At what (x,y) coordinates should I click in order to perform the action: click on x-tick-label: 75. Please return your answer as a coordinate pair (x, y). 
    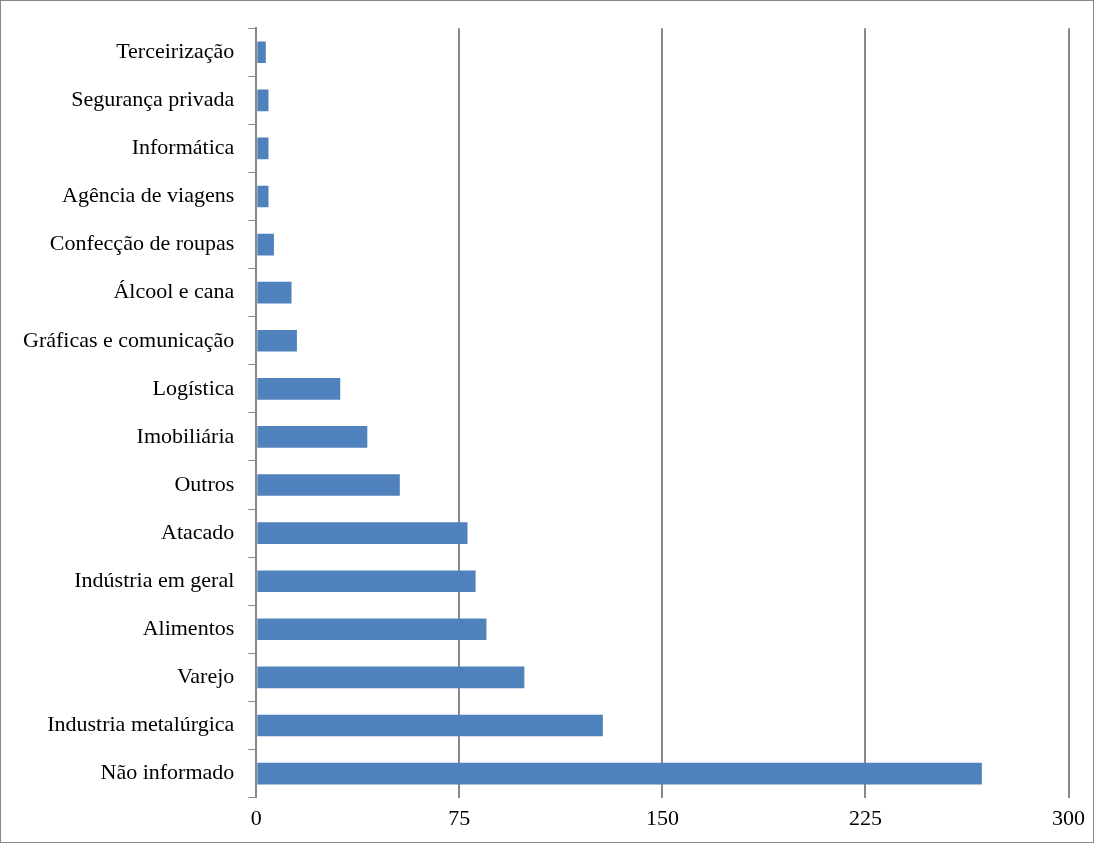
    Looking at the image, I should click on (459, 817).